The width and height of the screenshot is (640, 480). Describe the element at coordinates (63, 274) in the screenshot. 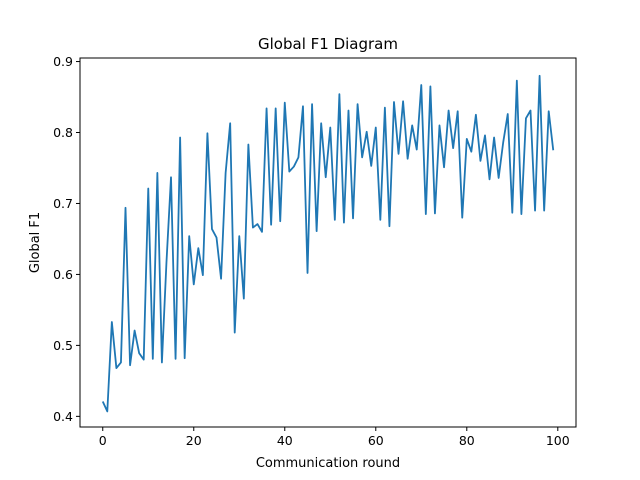

I see `y-tick-label: 0.6` at that location.